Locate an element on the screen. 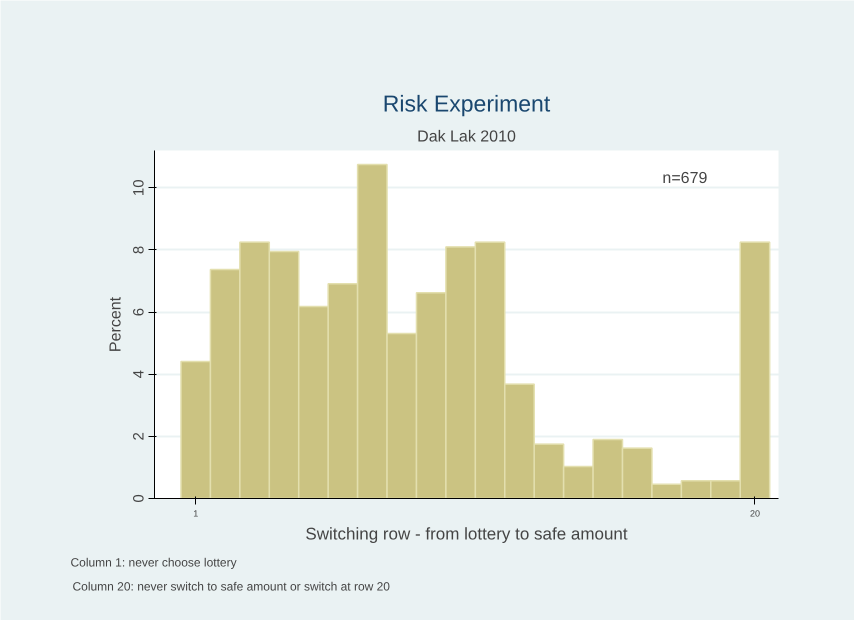 This screenshot has width=854, height=620. y-tick-label: 4 is located at coordinates (139, 374).